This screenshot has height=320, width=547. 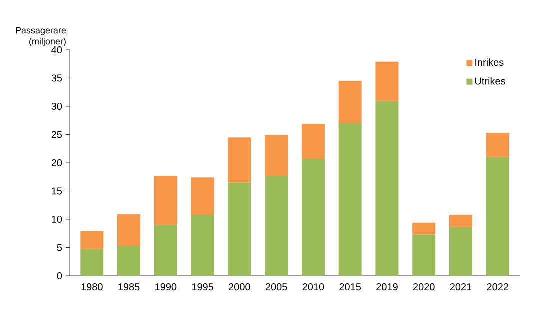 What do you see at coordinates (57, 134) in the screenshot?
I see `y-tick-label: 25` at bounding box center [57, 134].